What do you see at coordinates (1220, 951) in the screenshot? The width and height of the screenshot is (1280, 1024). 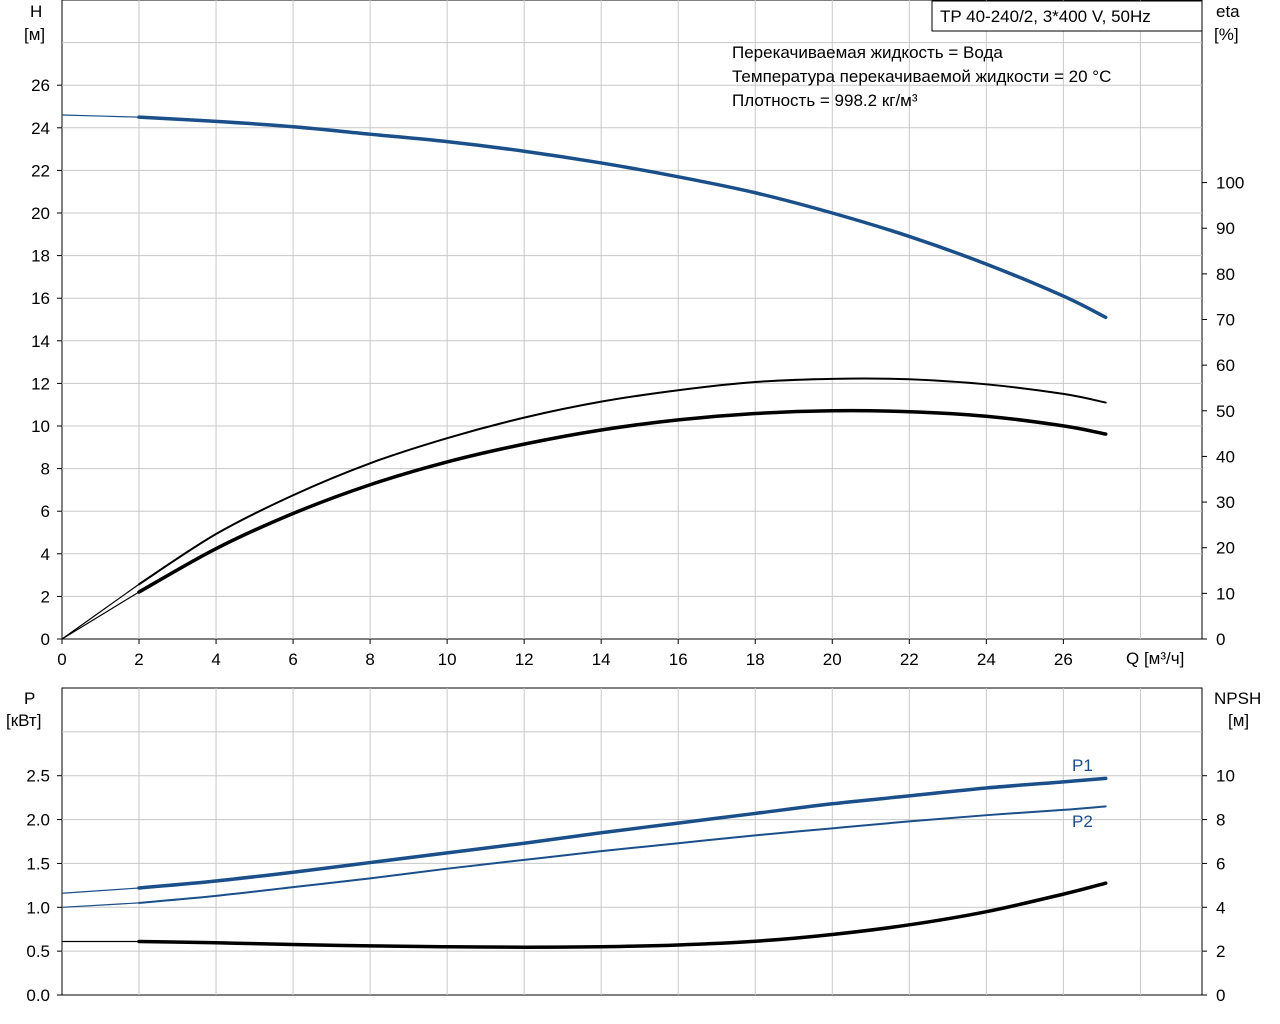 I see `y2-tick-label: 2` at bounding box center [1220, 951].